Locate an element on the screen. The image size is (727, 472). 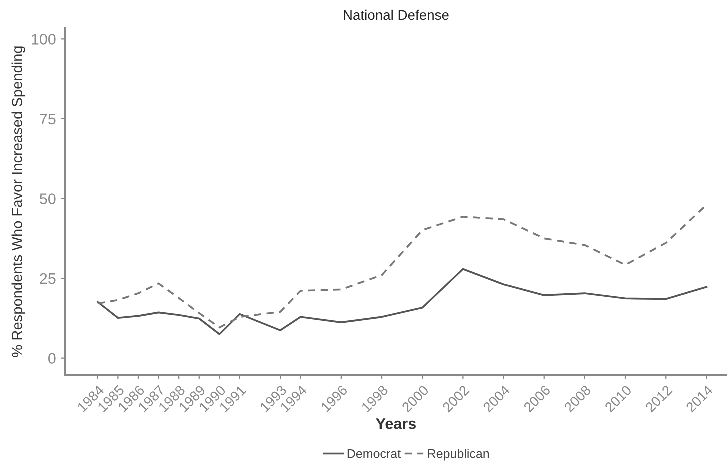
x-axis-title: Years is located at coordinates (396, 424).